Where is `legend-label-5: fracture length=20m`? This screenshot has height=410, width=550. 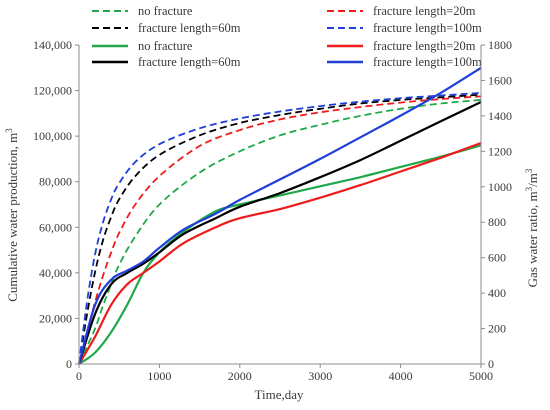
legend-label-5: fracture length=20m is located at coordinates (424, 46).